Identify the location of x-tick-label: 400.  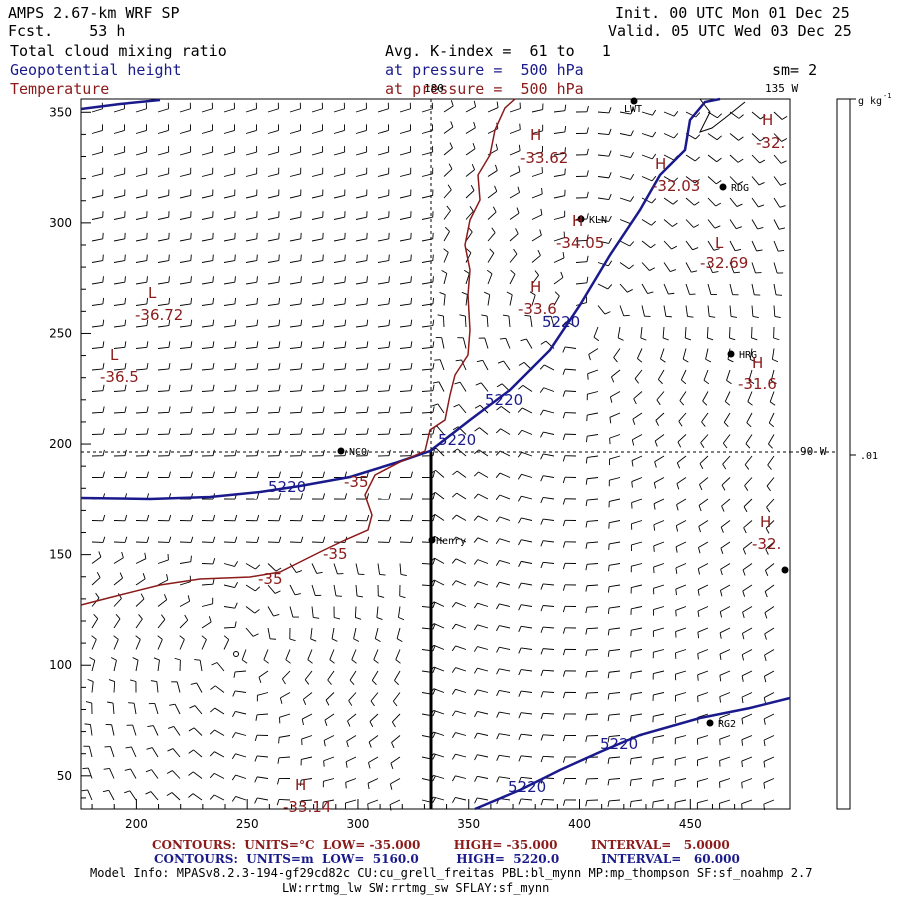
(579, 824).